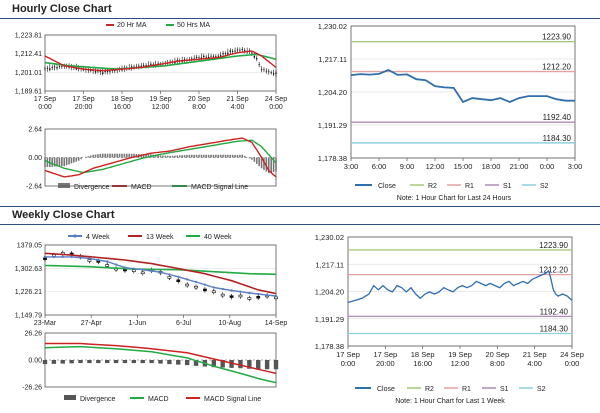 Image resolution: width=600 pixels, height=413 pixels. What do you see at coordinates (387, 186) in the screenshot?
I see `legend-label-close: Close` at bounding box center [387, 186].